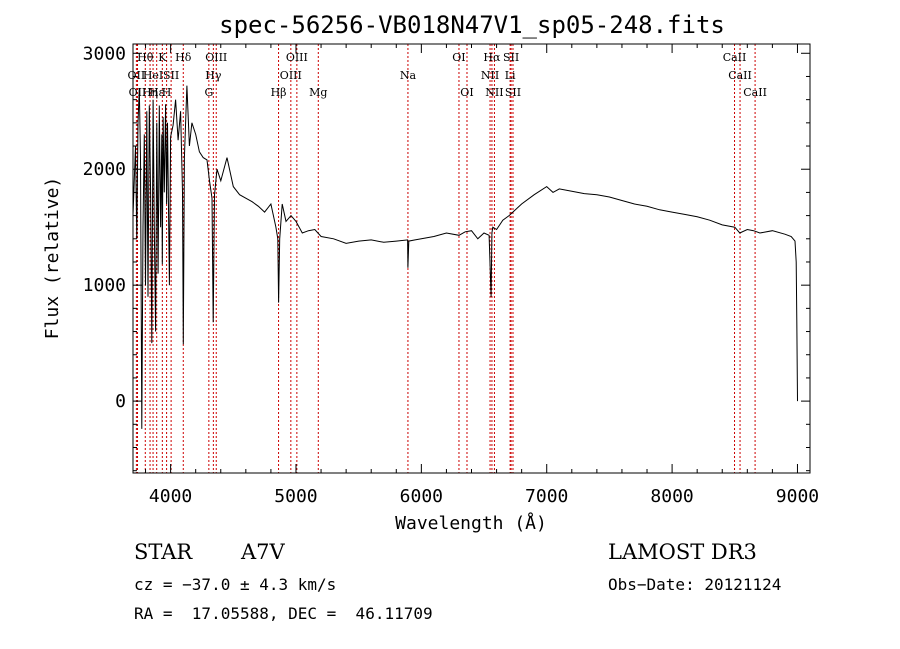 This screenshot has width=900, height=649. I want to click on y-tick-label: 3000, so click(104, 53).